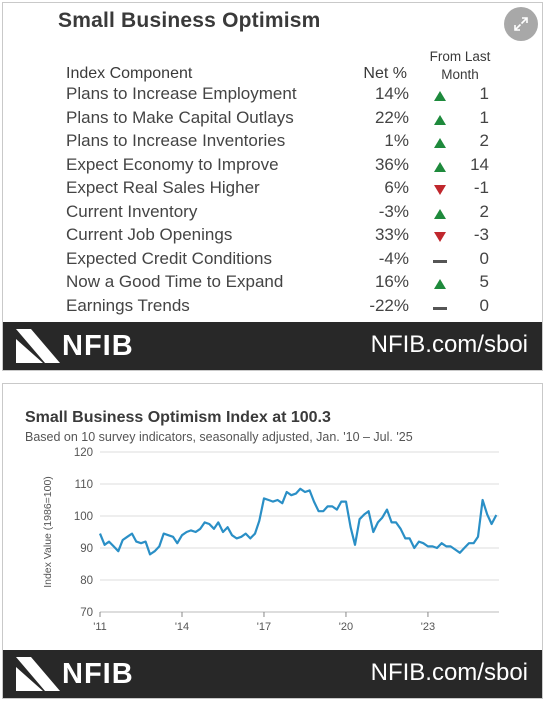  What do you see at coordinates (460, 74) in the screenshot?
I see `month-header: Month` at bounding box center [460, 74].